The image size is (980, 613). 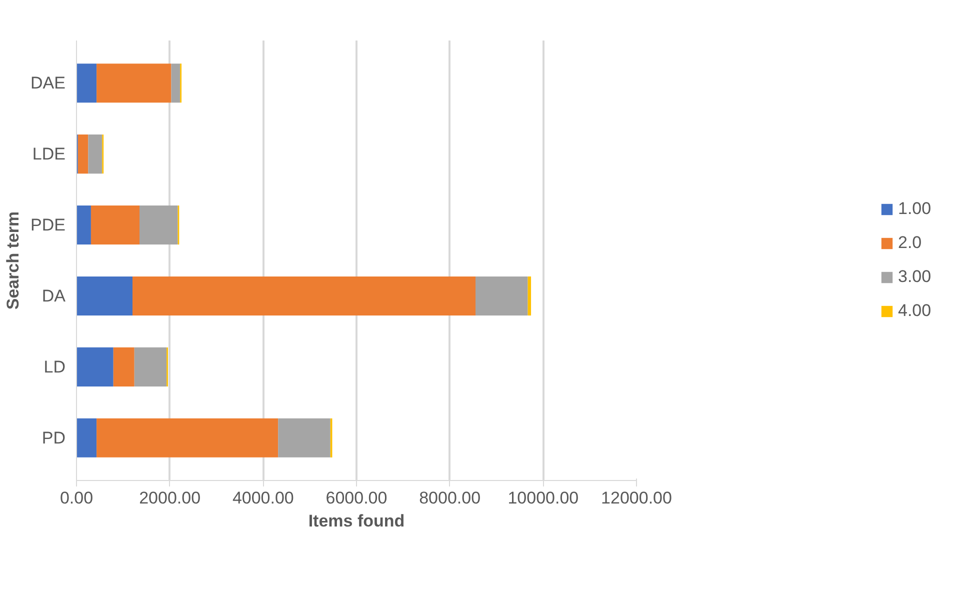 What do you see at coordinates (915, 209) in the screenshot?
I see `legend-label: 1.00` at bounding box center [915, 209].